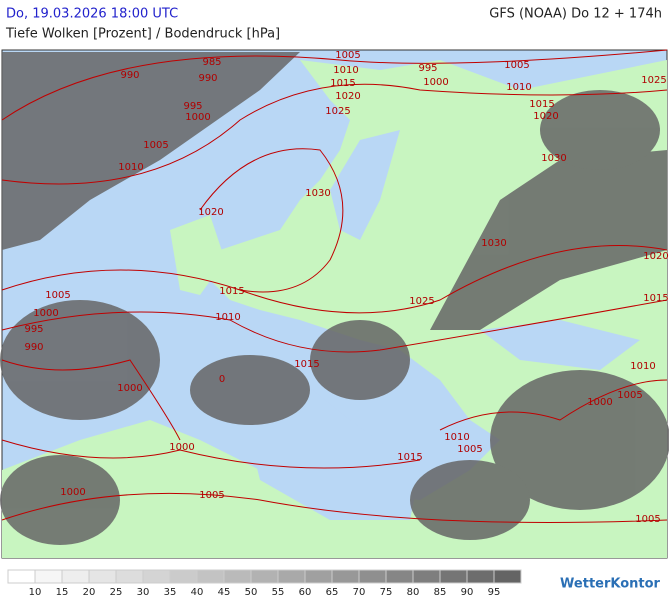 This screenshot has height=604, width=669. What do you see at coordinates (197, 255) in the screenshot?
I see `land-uk` at bounding box center [197, 255].